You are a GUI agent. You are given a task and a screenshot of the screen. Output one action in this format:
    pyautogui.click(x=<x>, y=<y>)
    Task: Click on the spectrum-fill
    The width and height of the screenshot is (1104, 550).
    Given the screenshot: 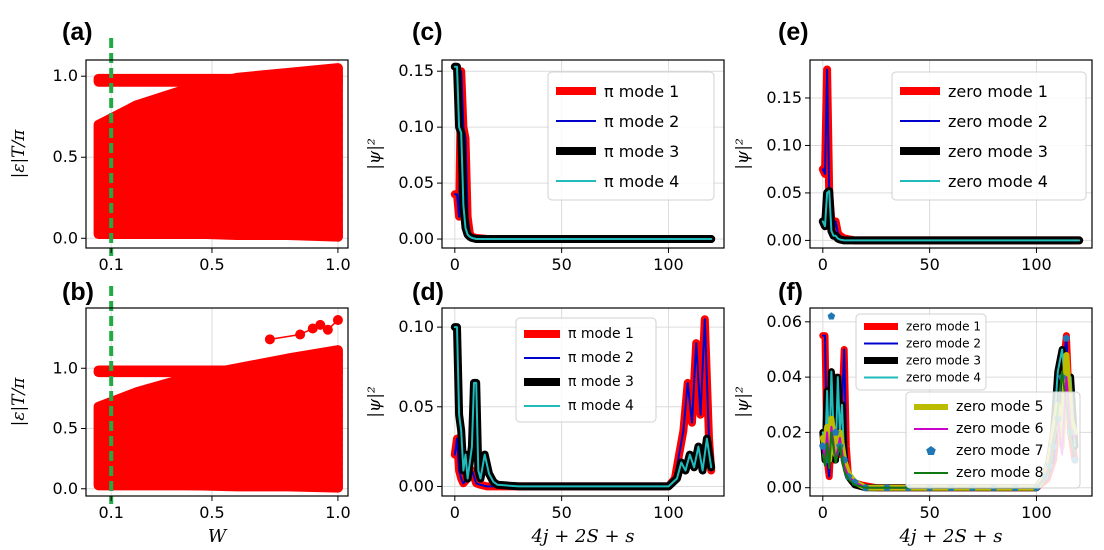 What is the action you would take?
    pyautogui.click(x=218, y=152)
    